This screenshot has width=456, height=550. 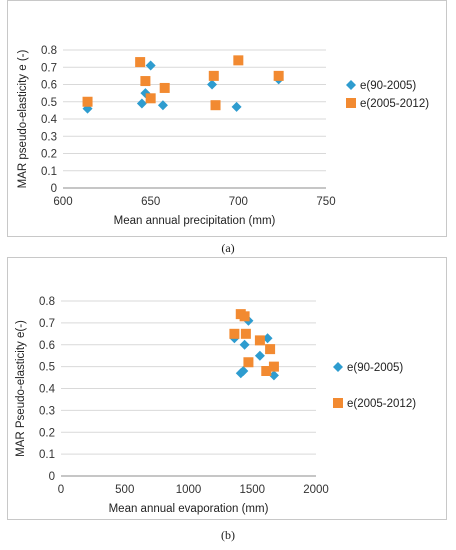 I want to click on x-tick-label: 700, so click(x=238, y=202).